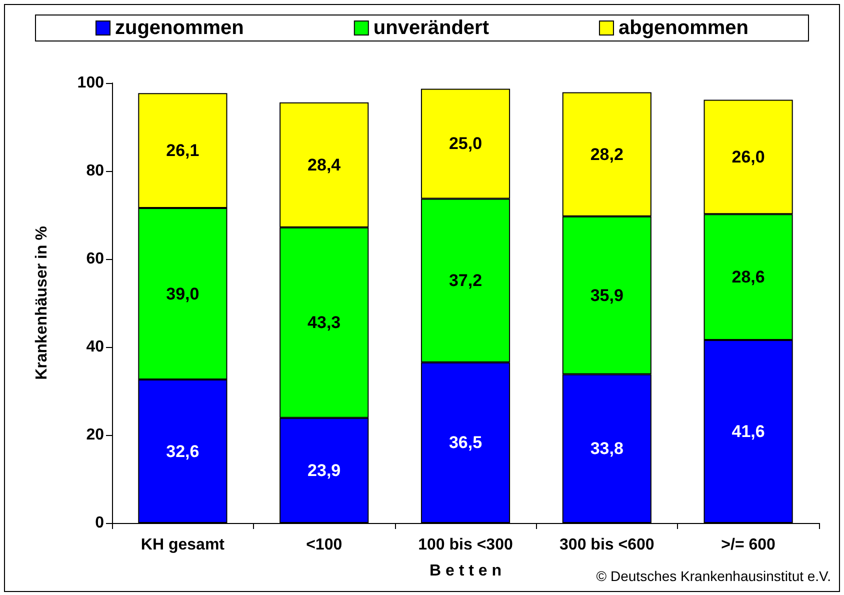 This screenshot has height=595, width=844. Describe the element at coordinates (714, 576) in the screenshot. I see `text: © Deutsches Krankenhausinstitut e.V.` at that location.